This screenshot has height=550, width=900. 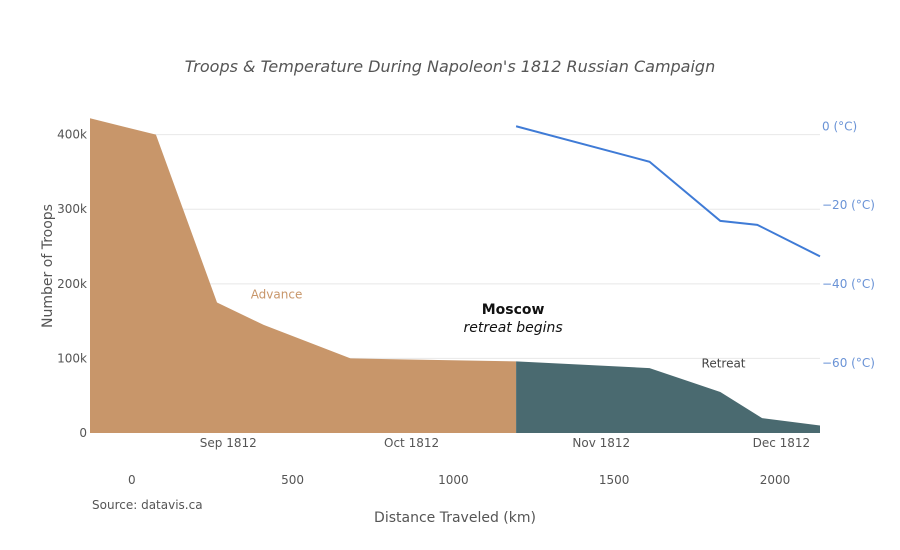 What do you see at coordinates (48, 266) in the screenshot?
I see `y-axis-title: Number of Troops` at bounding box center [48, 266].